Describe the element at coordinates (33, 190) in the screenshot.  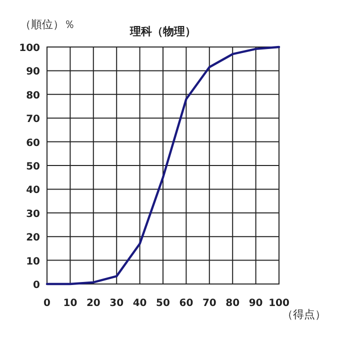
I see `y-tick-label: 40` at that location.